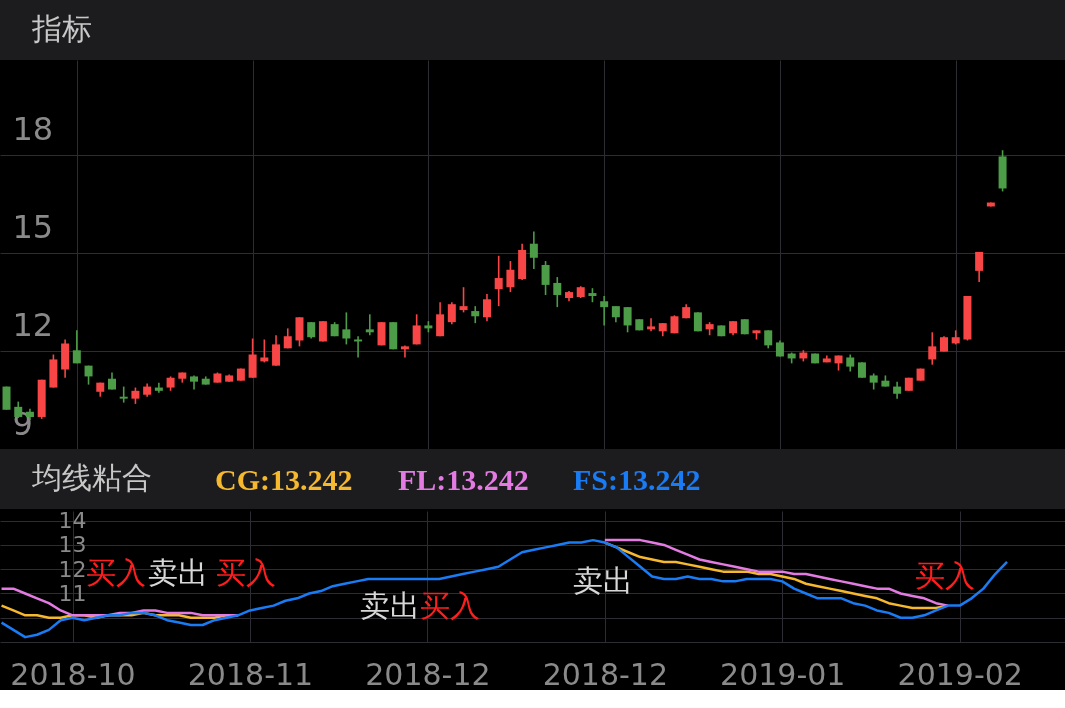  What do you see at coordinates (960, 674) in the screenshot?
I see `x-tick-label: 2019-02` at bounding box center [960, 674].